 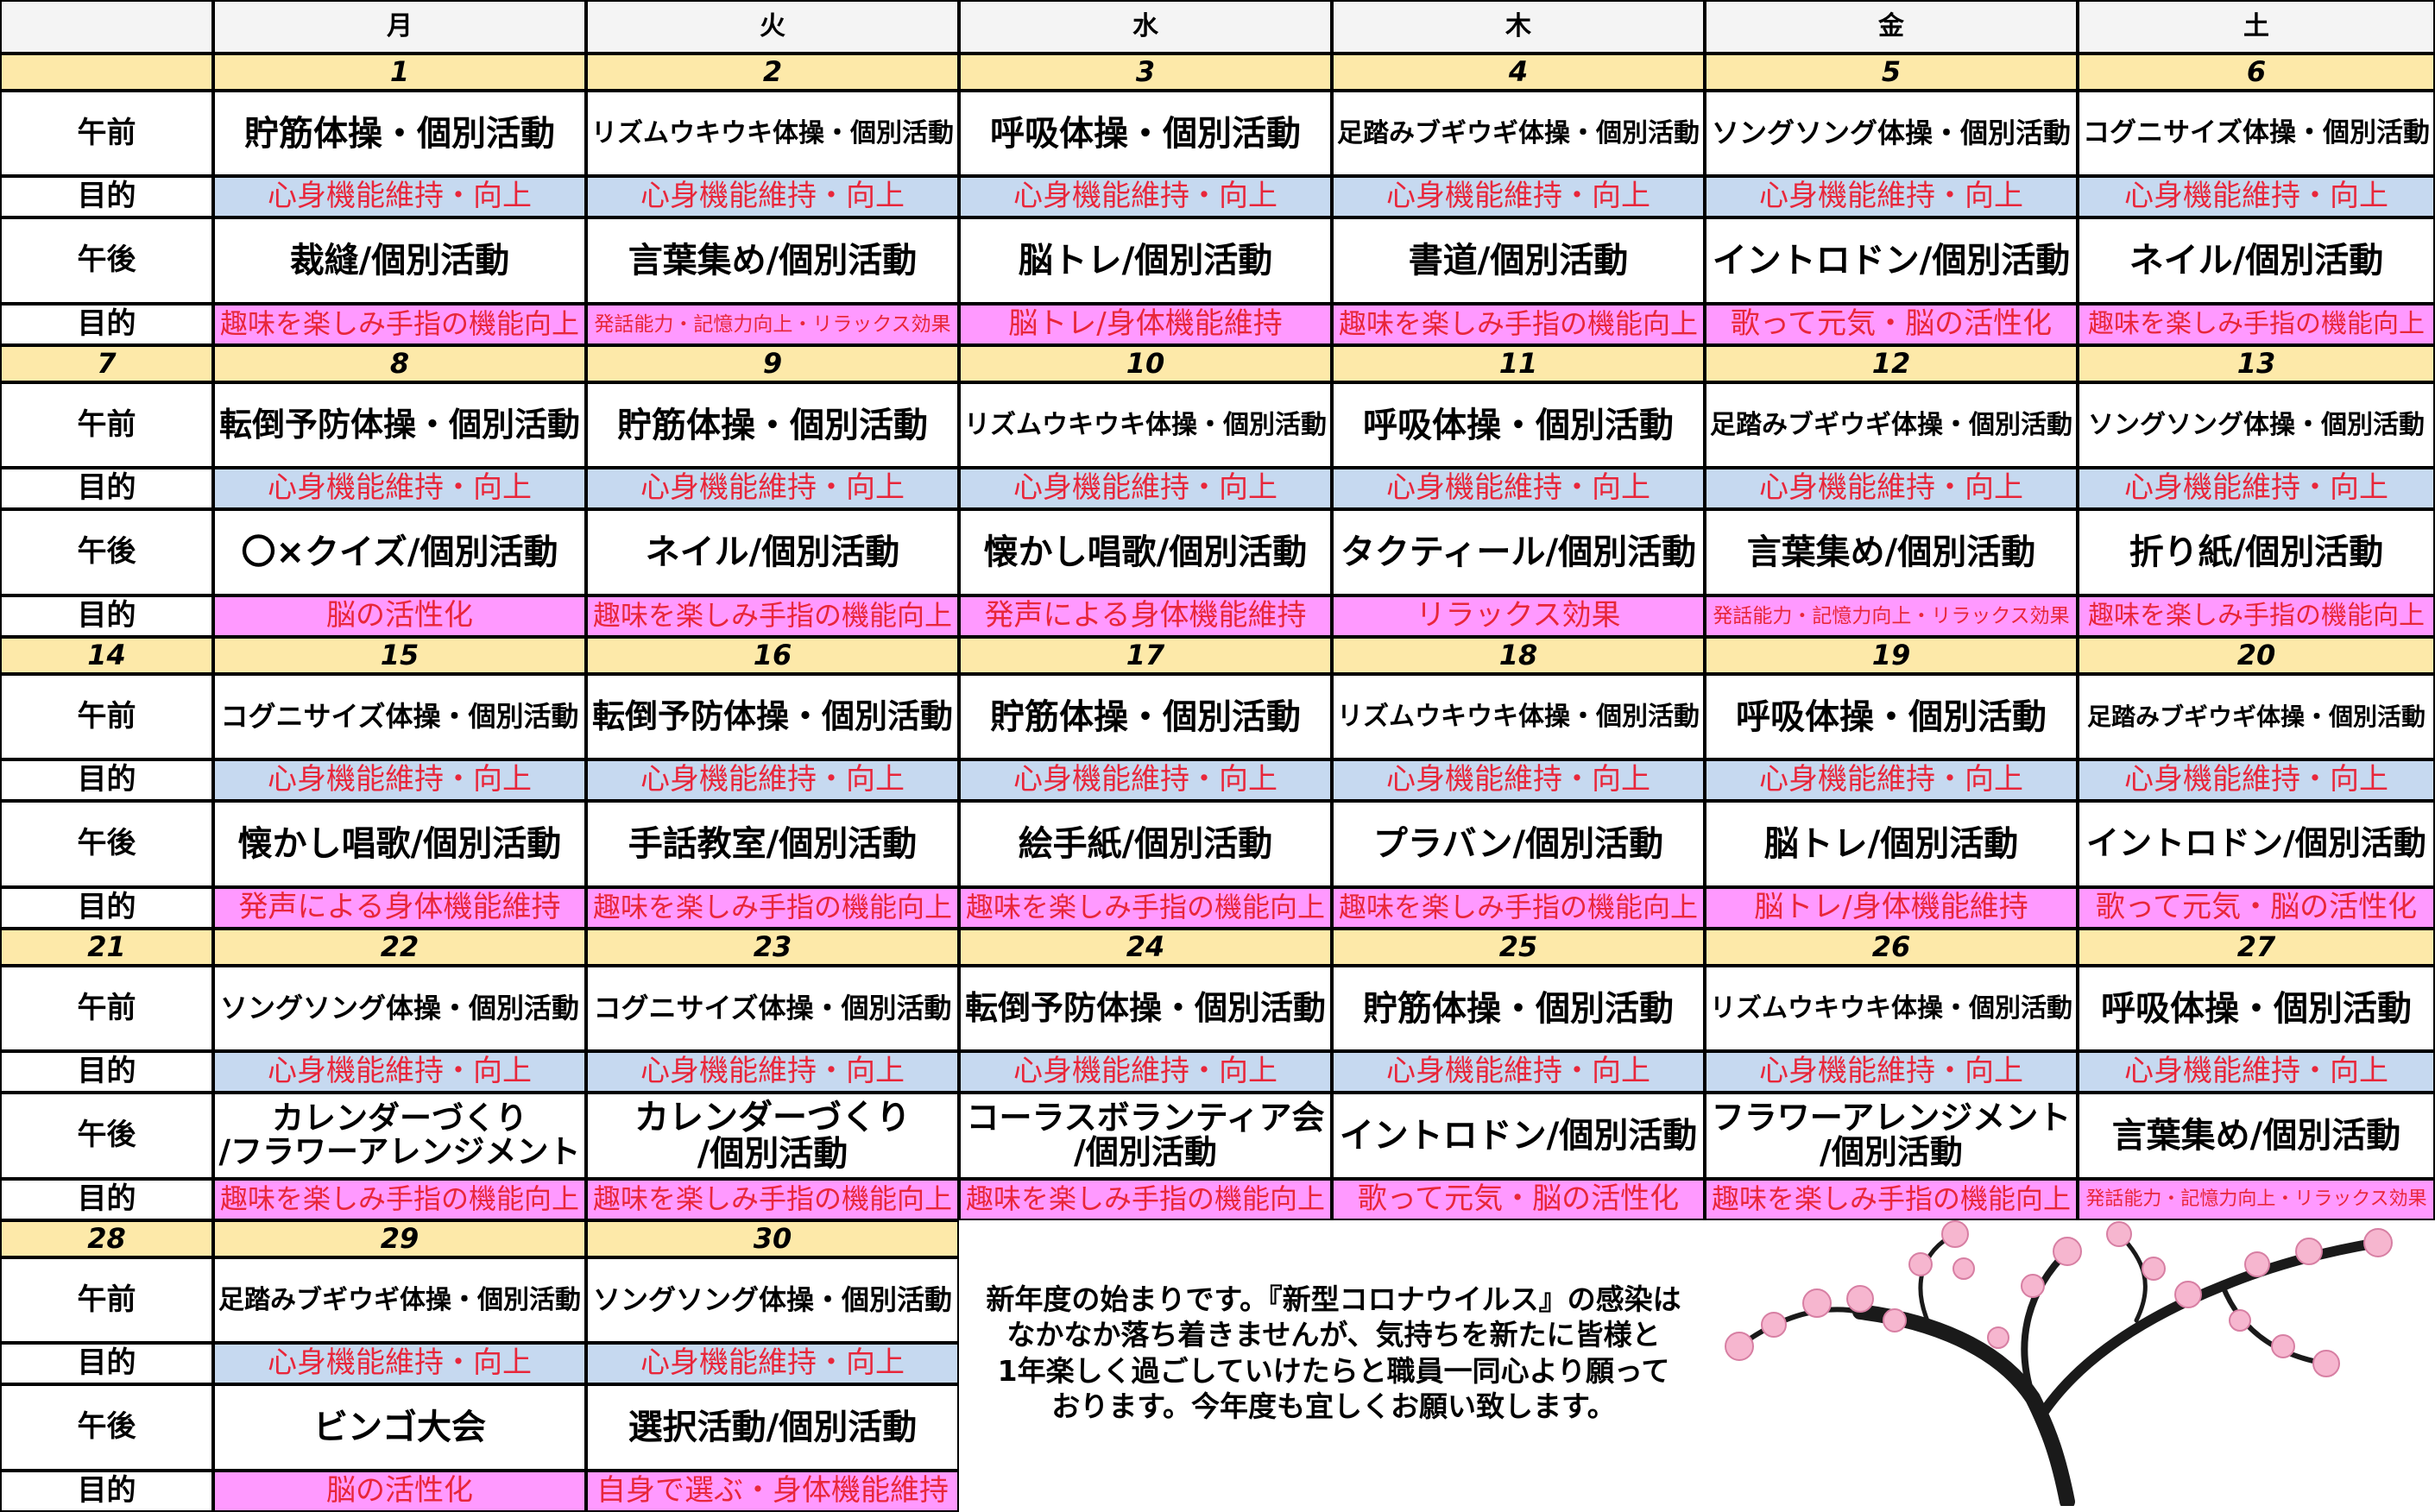 I want to click on date: 21, so click(x=106, y=948).